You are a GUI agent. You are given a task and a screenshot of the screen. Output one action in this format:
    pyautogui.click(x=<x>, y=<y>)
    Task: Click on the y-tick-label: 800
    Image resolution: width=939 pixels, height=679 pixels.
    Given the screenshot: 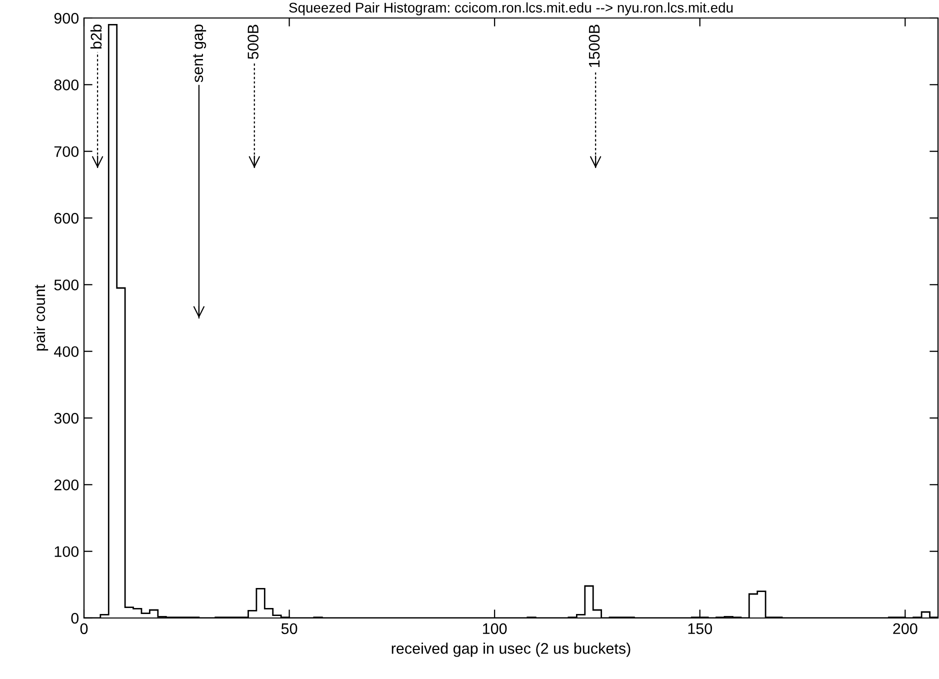 What is the action you would take?
    pyautogui.click(x=66, y=85)
    